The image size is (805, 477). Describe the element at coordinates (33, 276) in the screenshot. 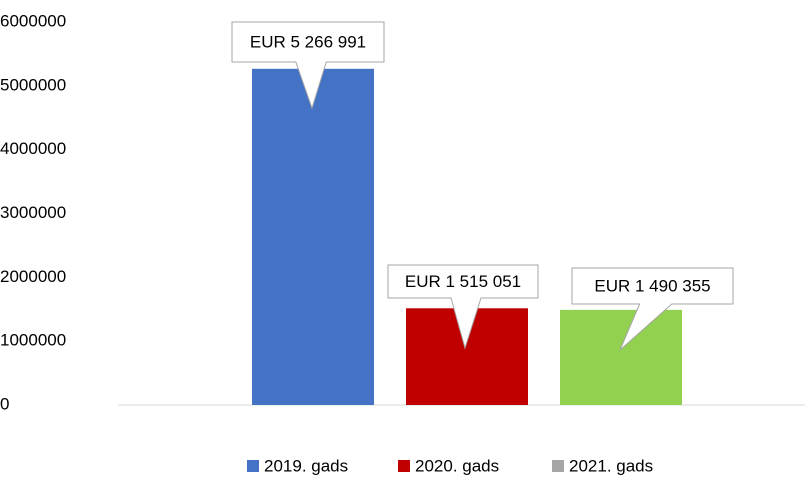

I see `y-tick-label: 2000000` at that location.